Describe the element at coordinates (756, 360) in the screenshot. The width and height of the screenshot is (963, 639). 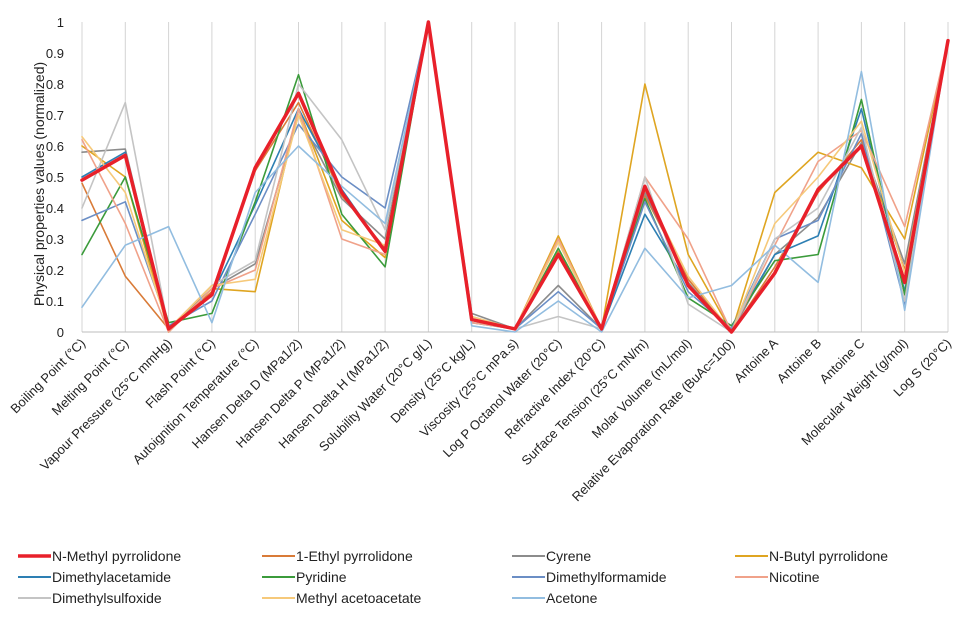
I see `x-tick-label: Antoine A` at that location.